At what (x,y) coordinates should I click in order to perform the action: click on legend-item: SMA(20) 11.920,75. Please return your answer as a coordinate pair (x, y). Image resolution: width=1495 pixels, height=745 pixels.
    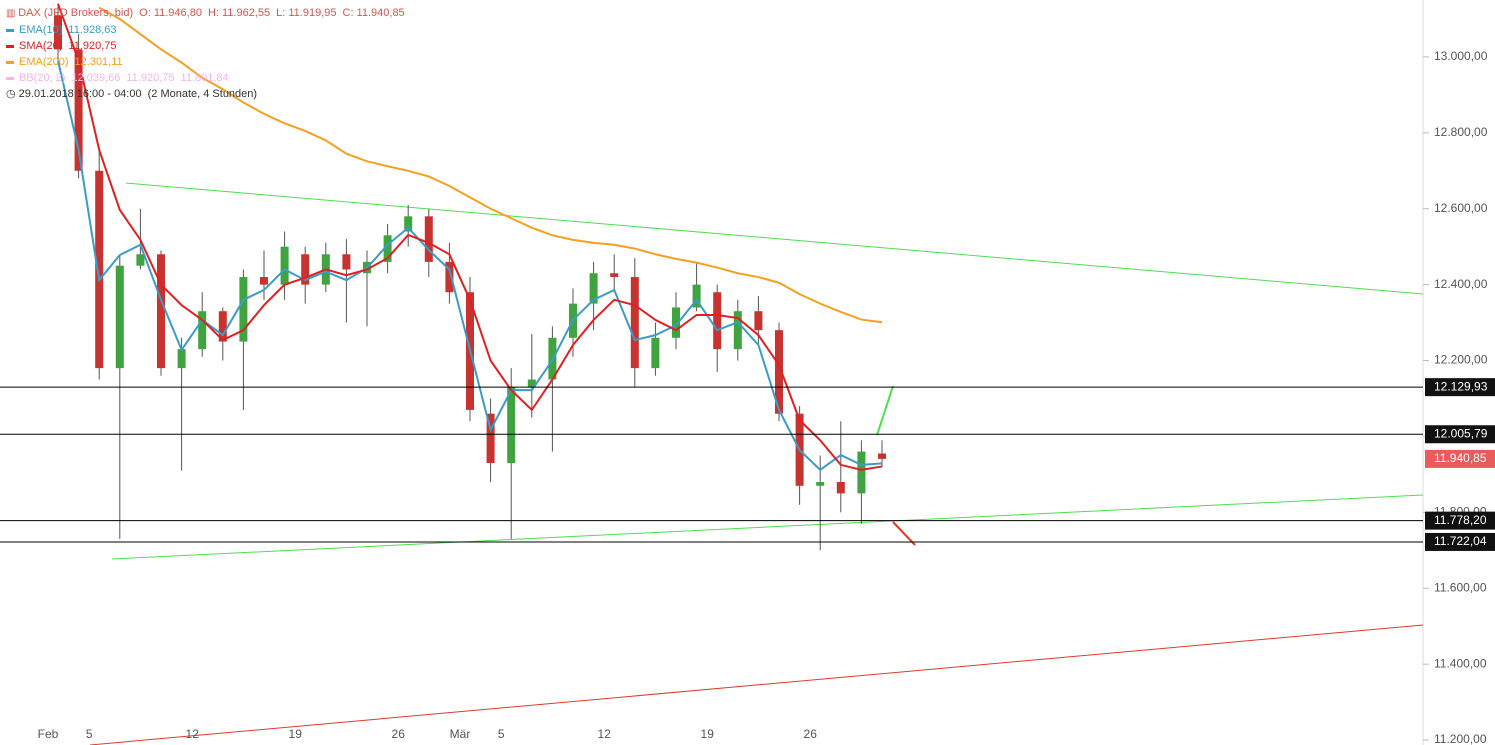
    Looking at the image, I should click on (205, 46).